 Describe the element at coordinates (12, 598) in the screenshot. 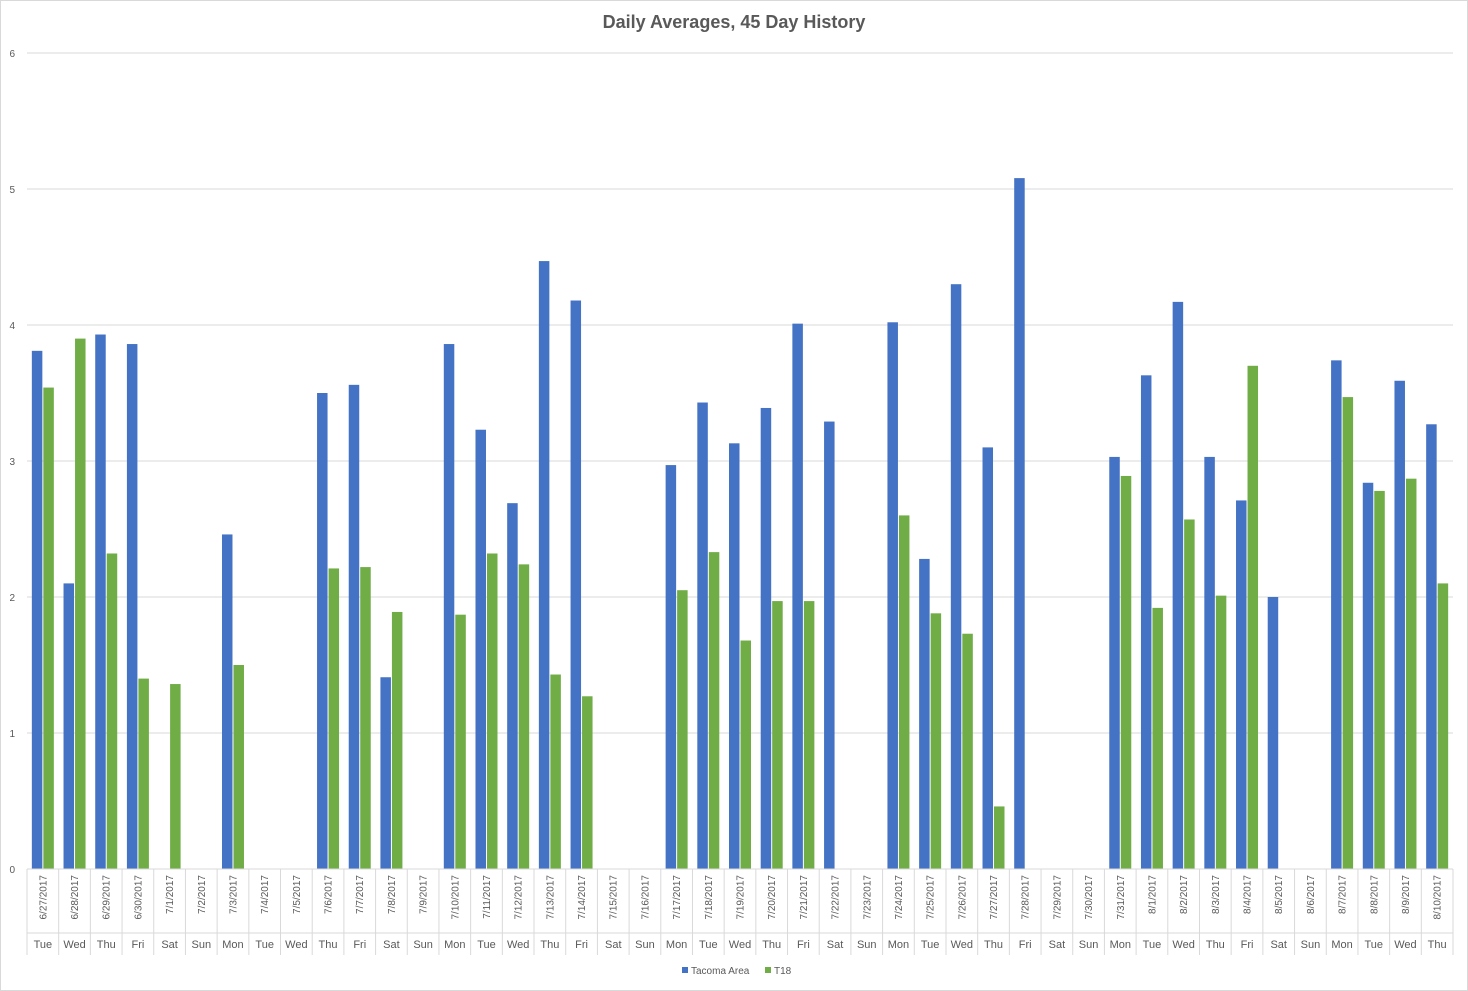

I see `y-tick-label: 2` at that location.